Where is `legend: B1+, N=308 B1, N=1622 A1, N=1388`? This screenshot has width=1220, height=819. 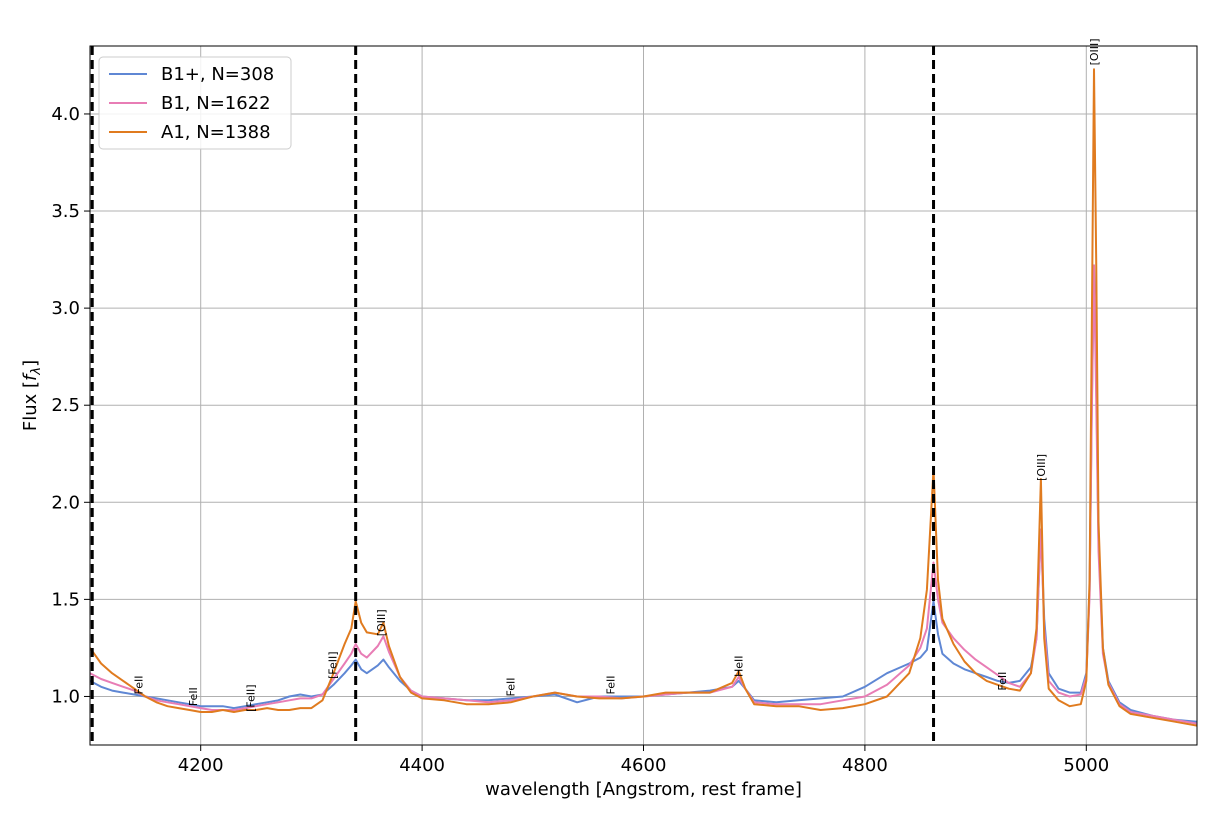
legend: B1+, N=308 B1, N=1622 A1, N=1388 is located at coordinates (195, 103).